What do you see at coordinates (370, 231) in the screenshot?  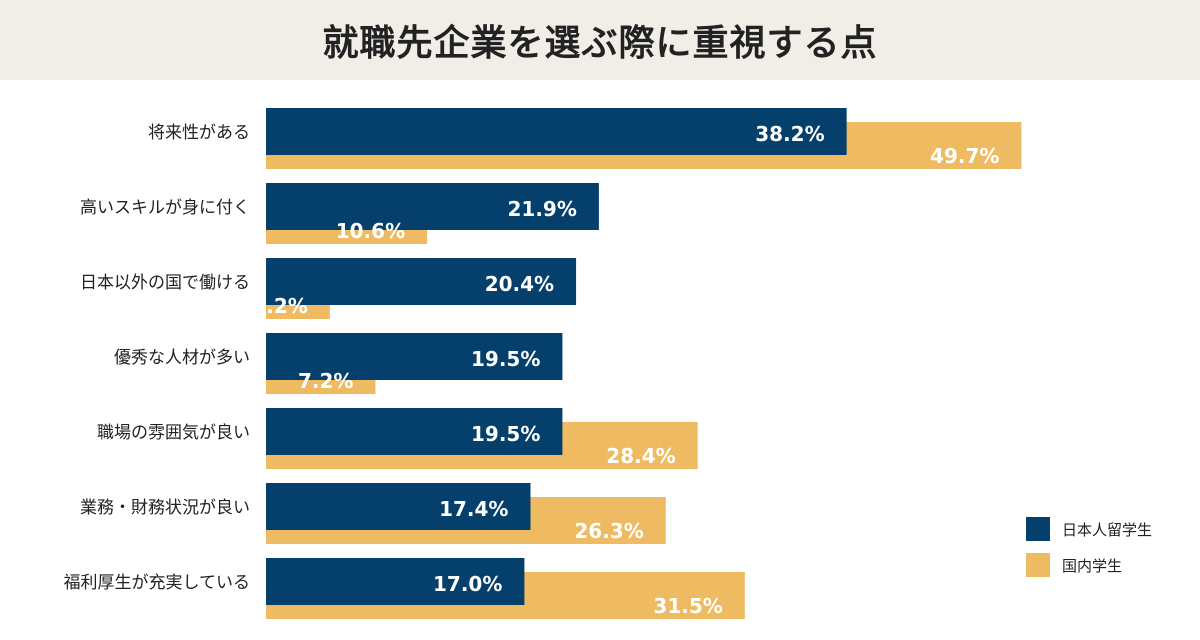 I see `value-label-domestic: 10.6%` at bounding box center [370, 231].